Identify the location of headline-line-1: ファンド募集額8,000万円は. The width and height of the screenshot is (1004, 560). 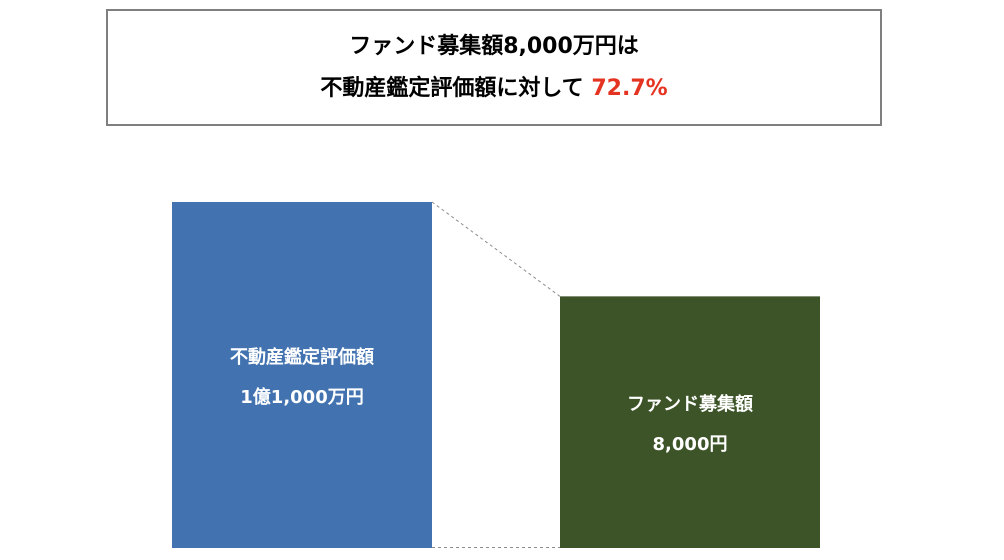
(494, 46).